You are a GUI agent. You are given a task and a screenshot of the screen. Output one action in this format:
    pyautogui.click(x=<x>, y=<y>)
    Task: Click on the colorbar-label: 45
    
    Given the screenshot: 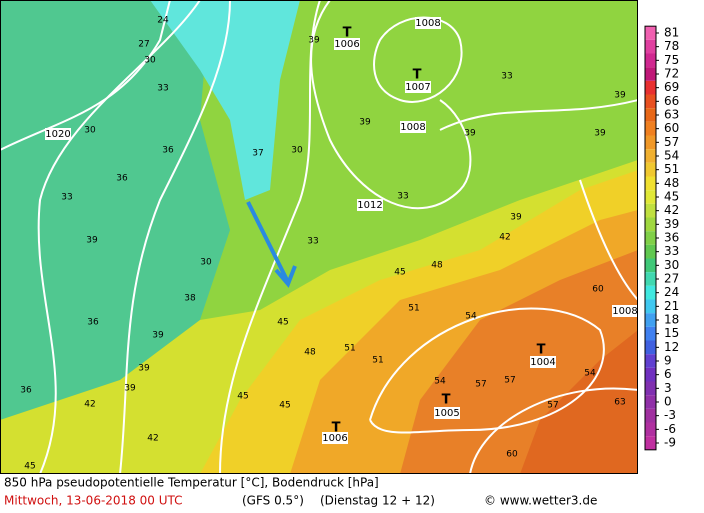 What is the action you would take?
    pyautogui.click(x=671, y=197)
    